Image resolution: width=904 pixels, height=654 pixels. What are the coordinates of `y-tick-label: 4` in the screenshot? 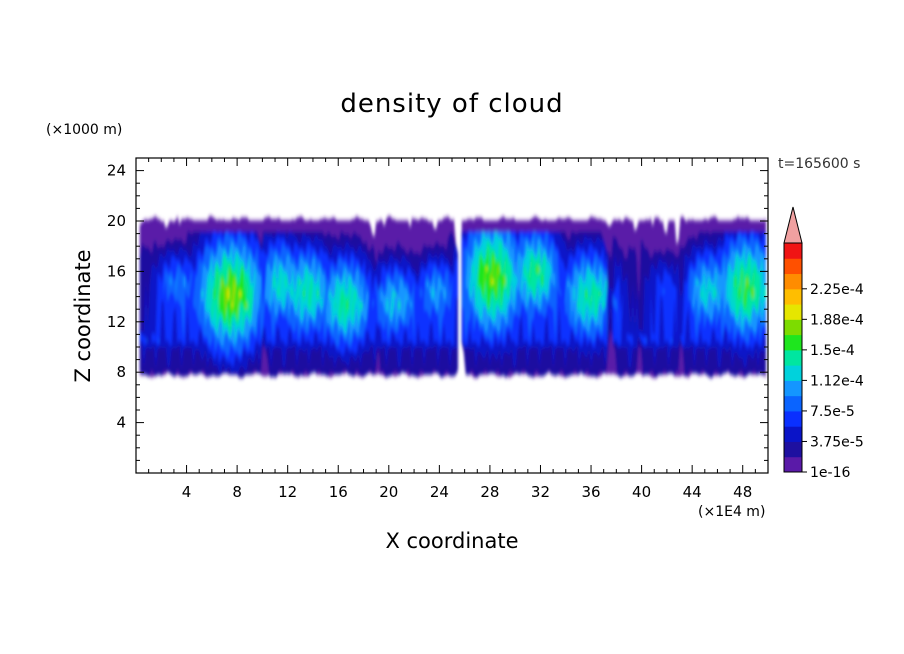 It's located at (121, 423).